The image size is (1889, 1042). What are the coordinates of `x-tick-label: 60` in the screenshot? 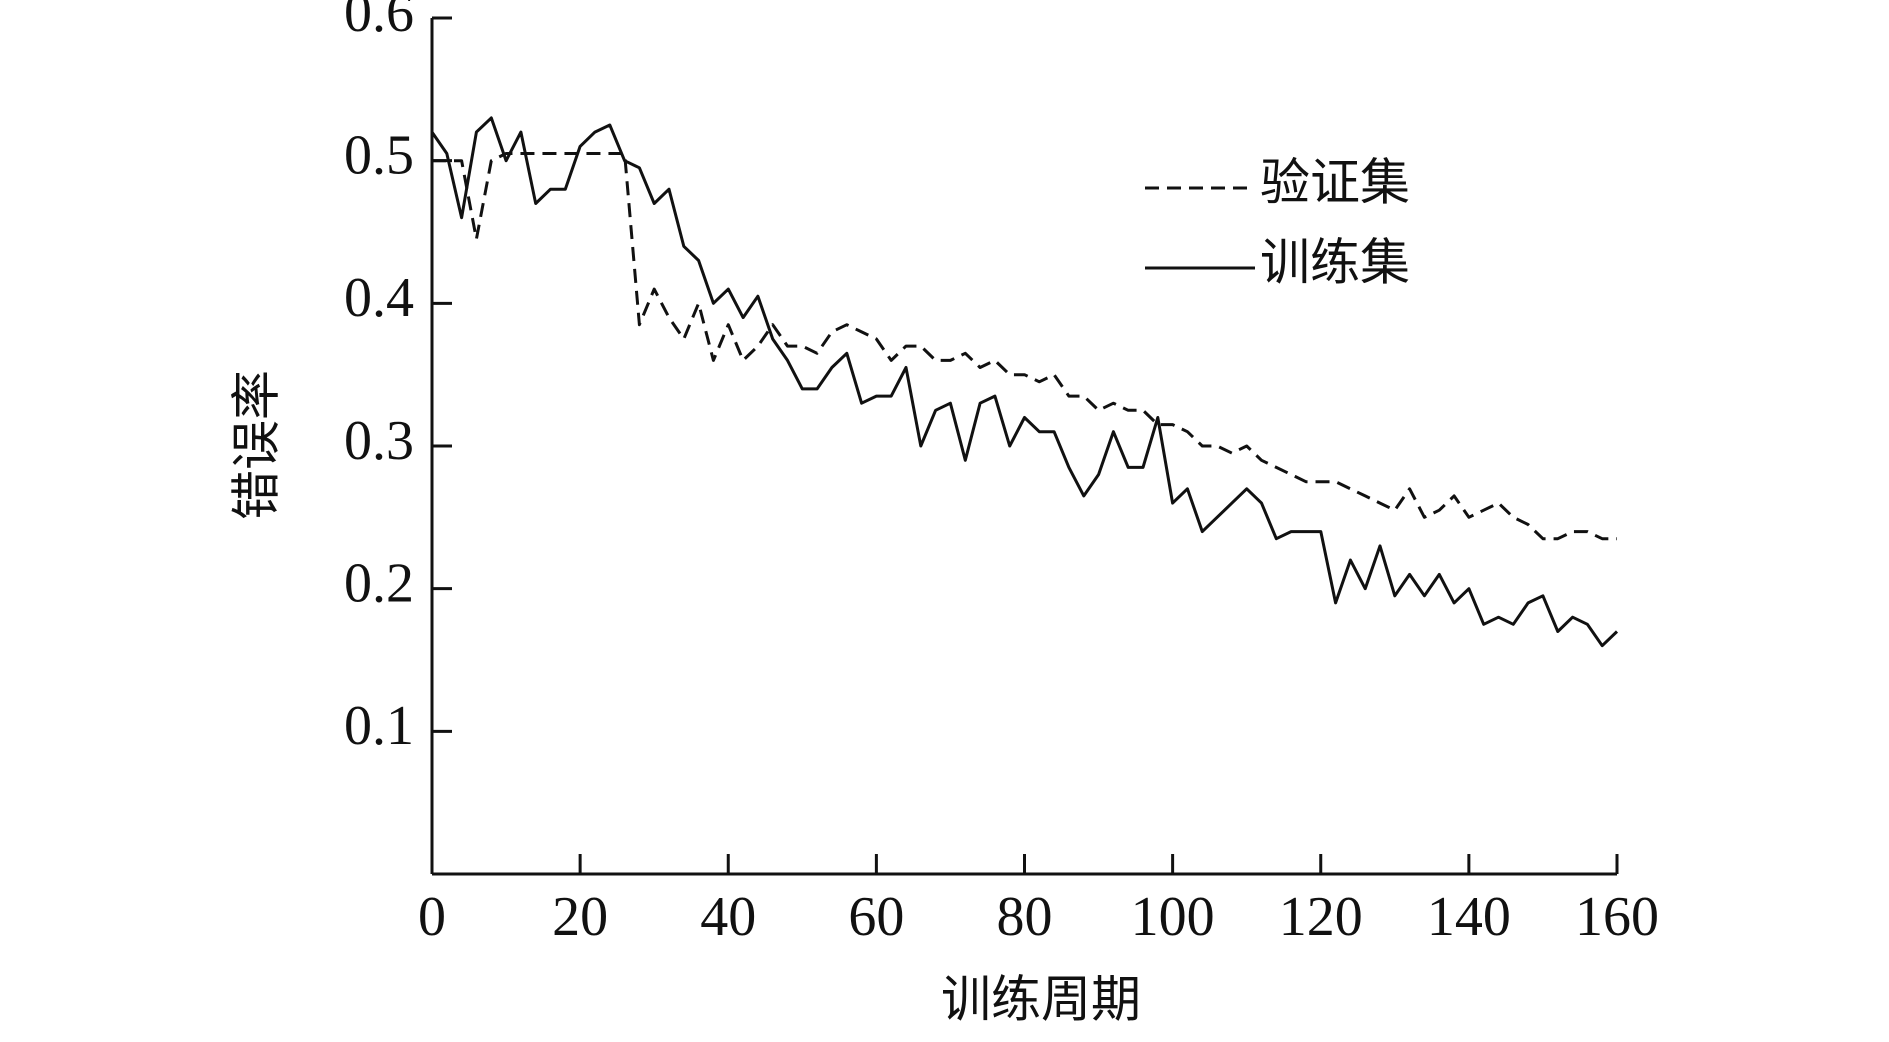 It's located at (876, 917).